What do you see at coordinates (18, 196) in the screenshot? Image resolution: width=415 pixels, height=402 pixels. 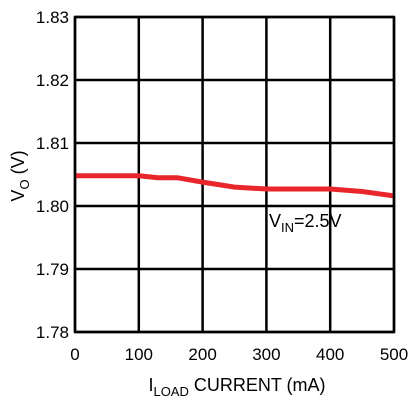 I see `y-axis-title-main: V` at bounding box center [18, 196].